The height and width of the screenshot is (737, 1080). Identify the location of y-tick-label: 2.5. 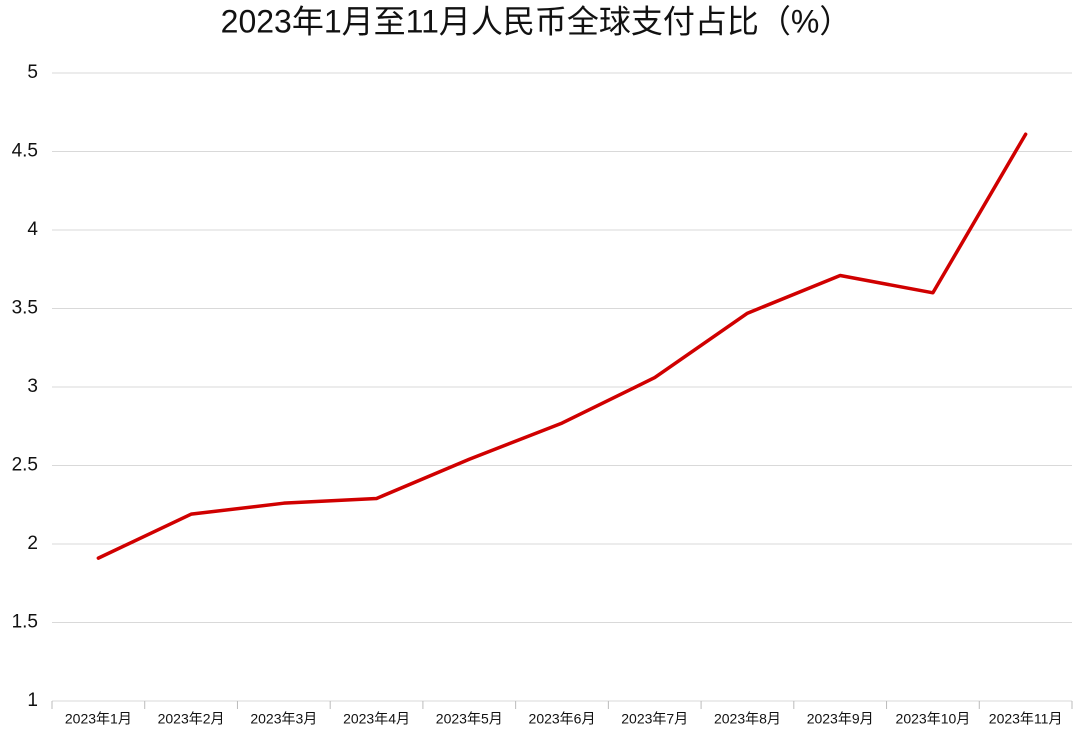
(25, 465).